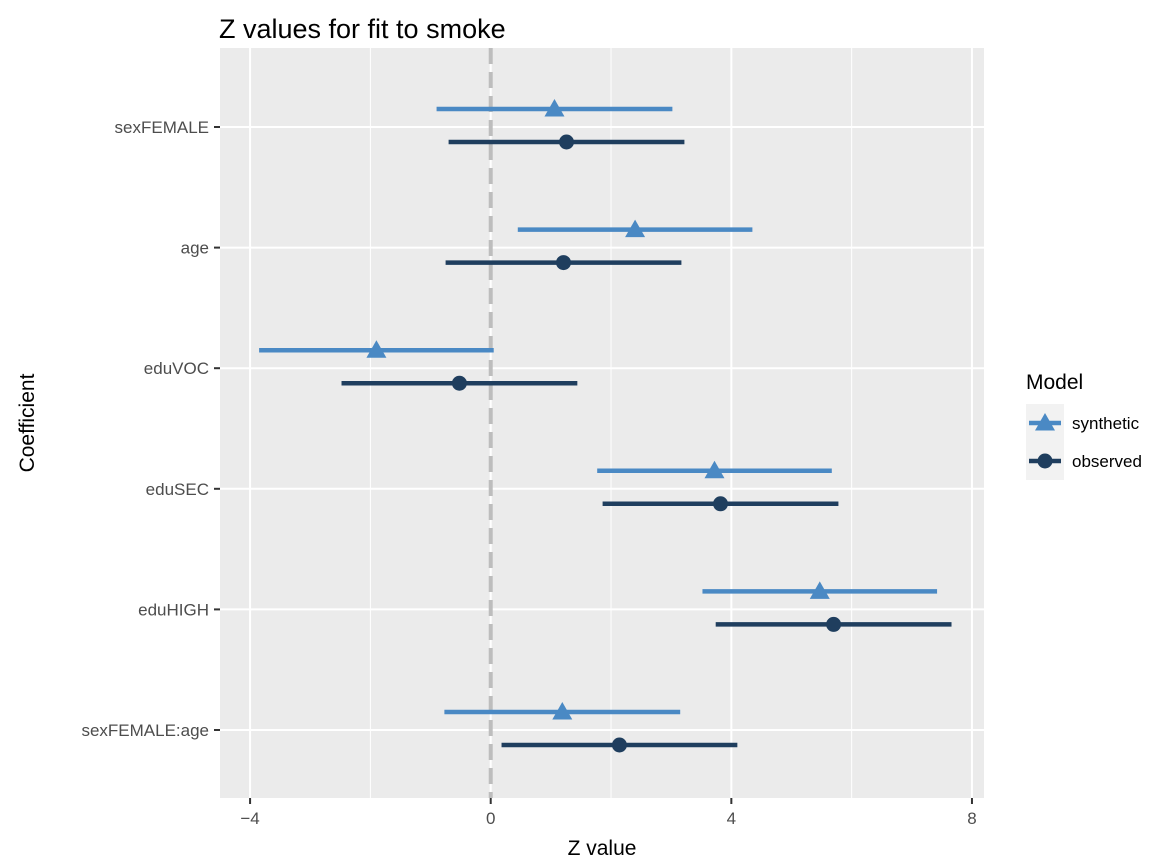 This screenshot has height=865, width=1164. I want to click on legend-label-synthetic: synthetic, so click(1106, 423).